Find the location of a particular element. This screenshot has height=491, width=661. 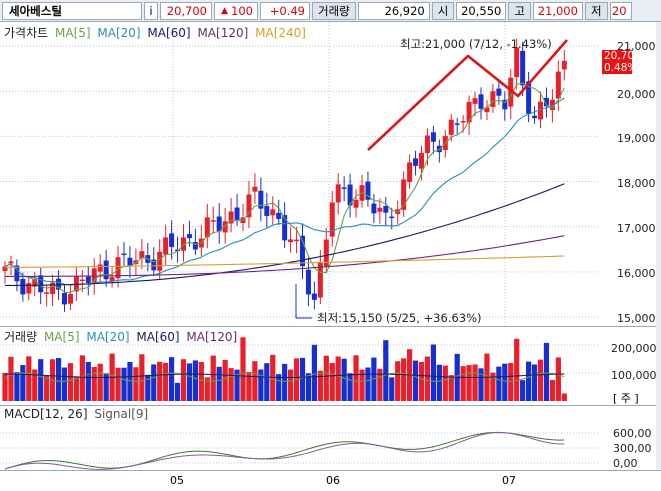

low-label: 저 is located at coordinates (596, 10).